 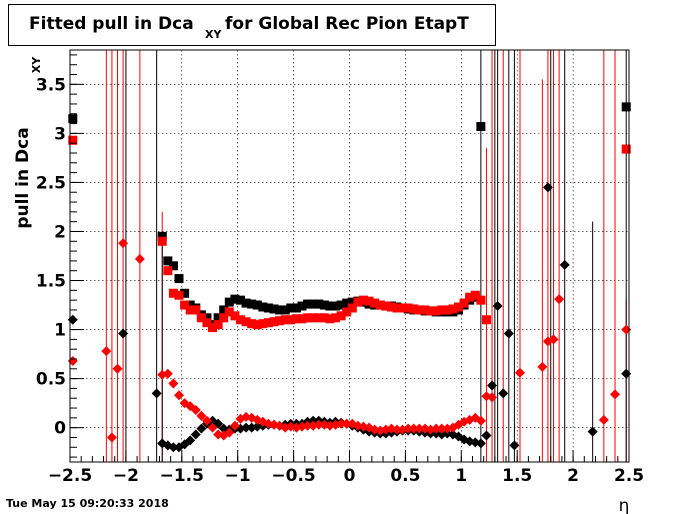 I want to click on chart-title-main: Fitted pull in Dca, so click(x=111, y=24).